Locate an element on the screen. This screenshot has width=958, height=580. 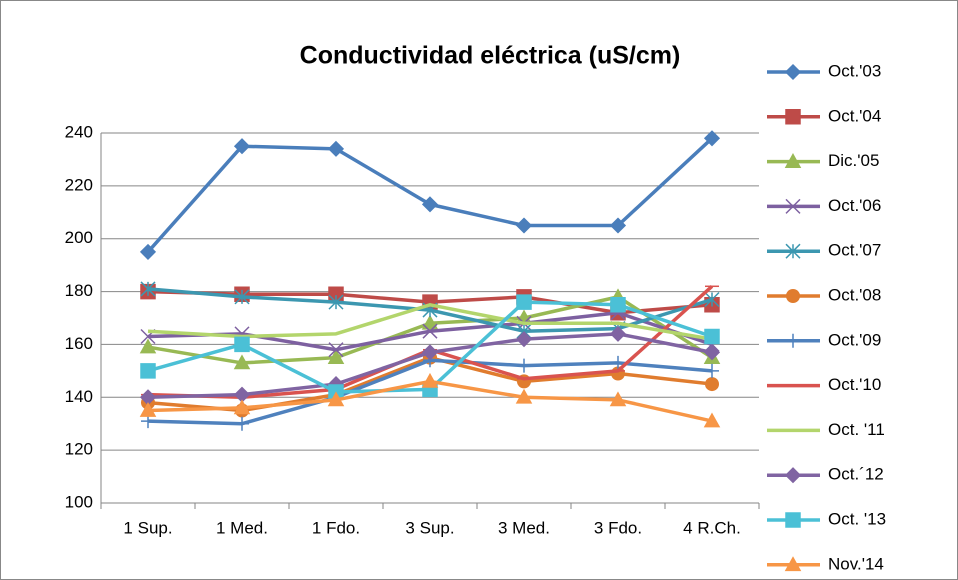
legend-label: Oct. '13 is located at coordinates (857, 518).